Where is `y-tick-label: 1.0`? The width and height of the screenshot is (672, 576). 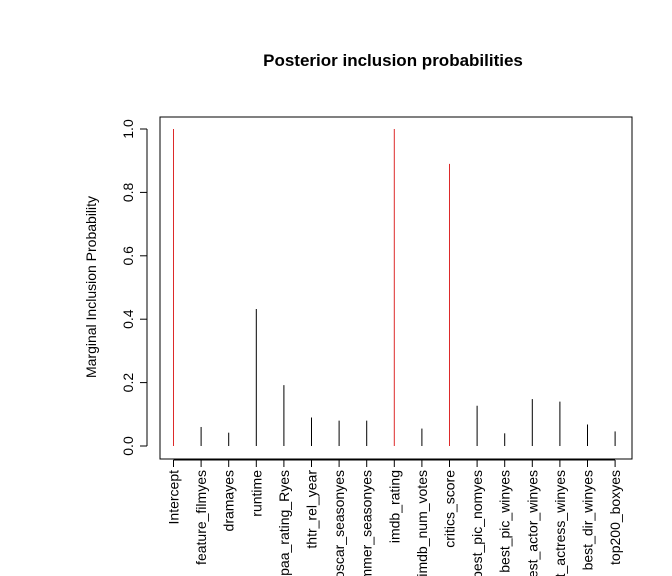 y-tick-label: 1.0 is located at coordinates (128, 129).